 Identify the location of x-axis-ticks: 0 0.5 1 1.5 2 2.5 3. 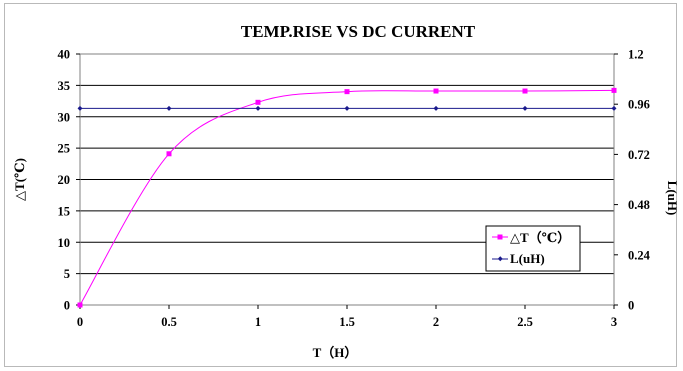
(347, 317).